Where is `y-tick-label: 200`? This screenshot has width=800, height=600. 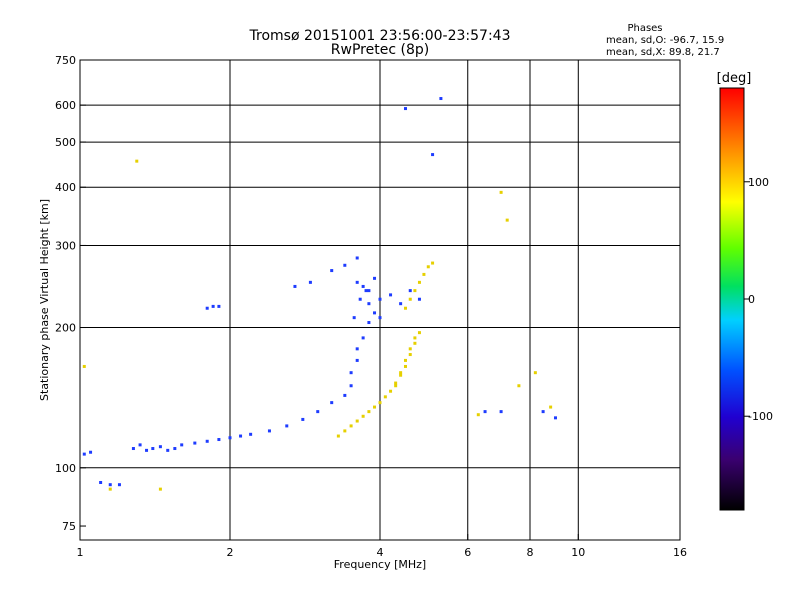
y-tick-label: 200 is located at coordinates (65, 328).